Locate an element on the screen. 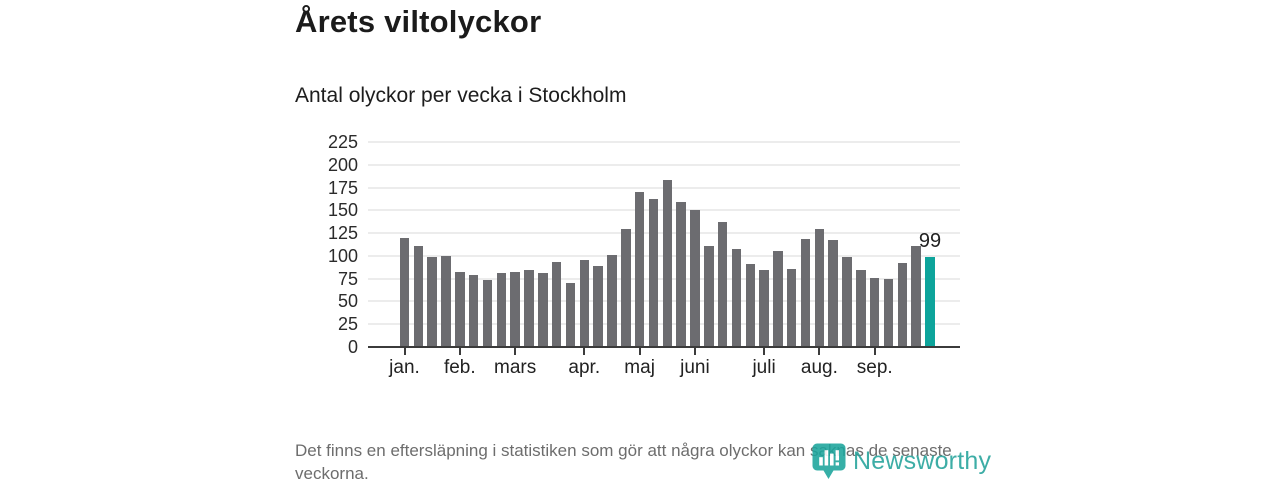 This screenshot has height=485, width=1280. x-axis-month-label: maj is located at coordinates (639, 367).